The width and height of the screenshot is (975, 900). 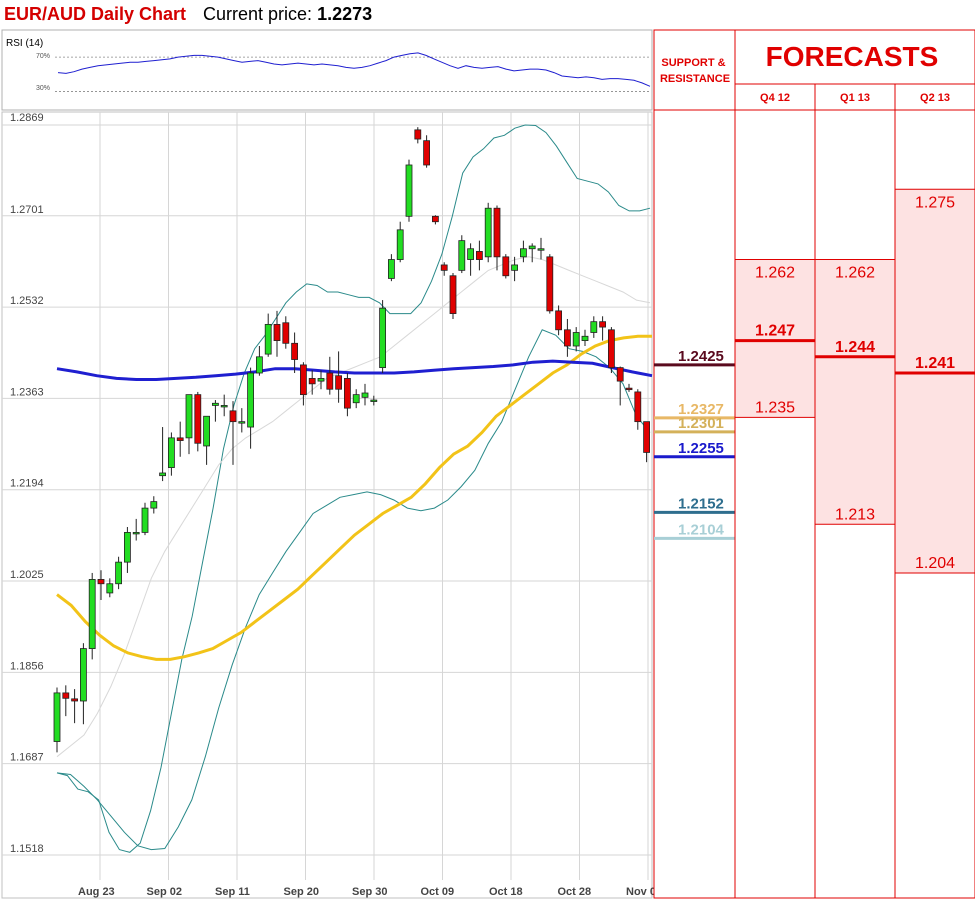 What do you see at coordinates (354, 370) in the screenshot?
I see `moving-average-blue` at bounding box center [354, 370].